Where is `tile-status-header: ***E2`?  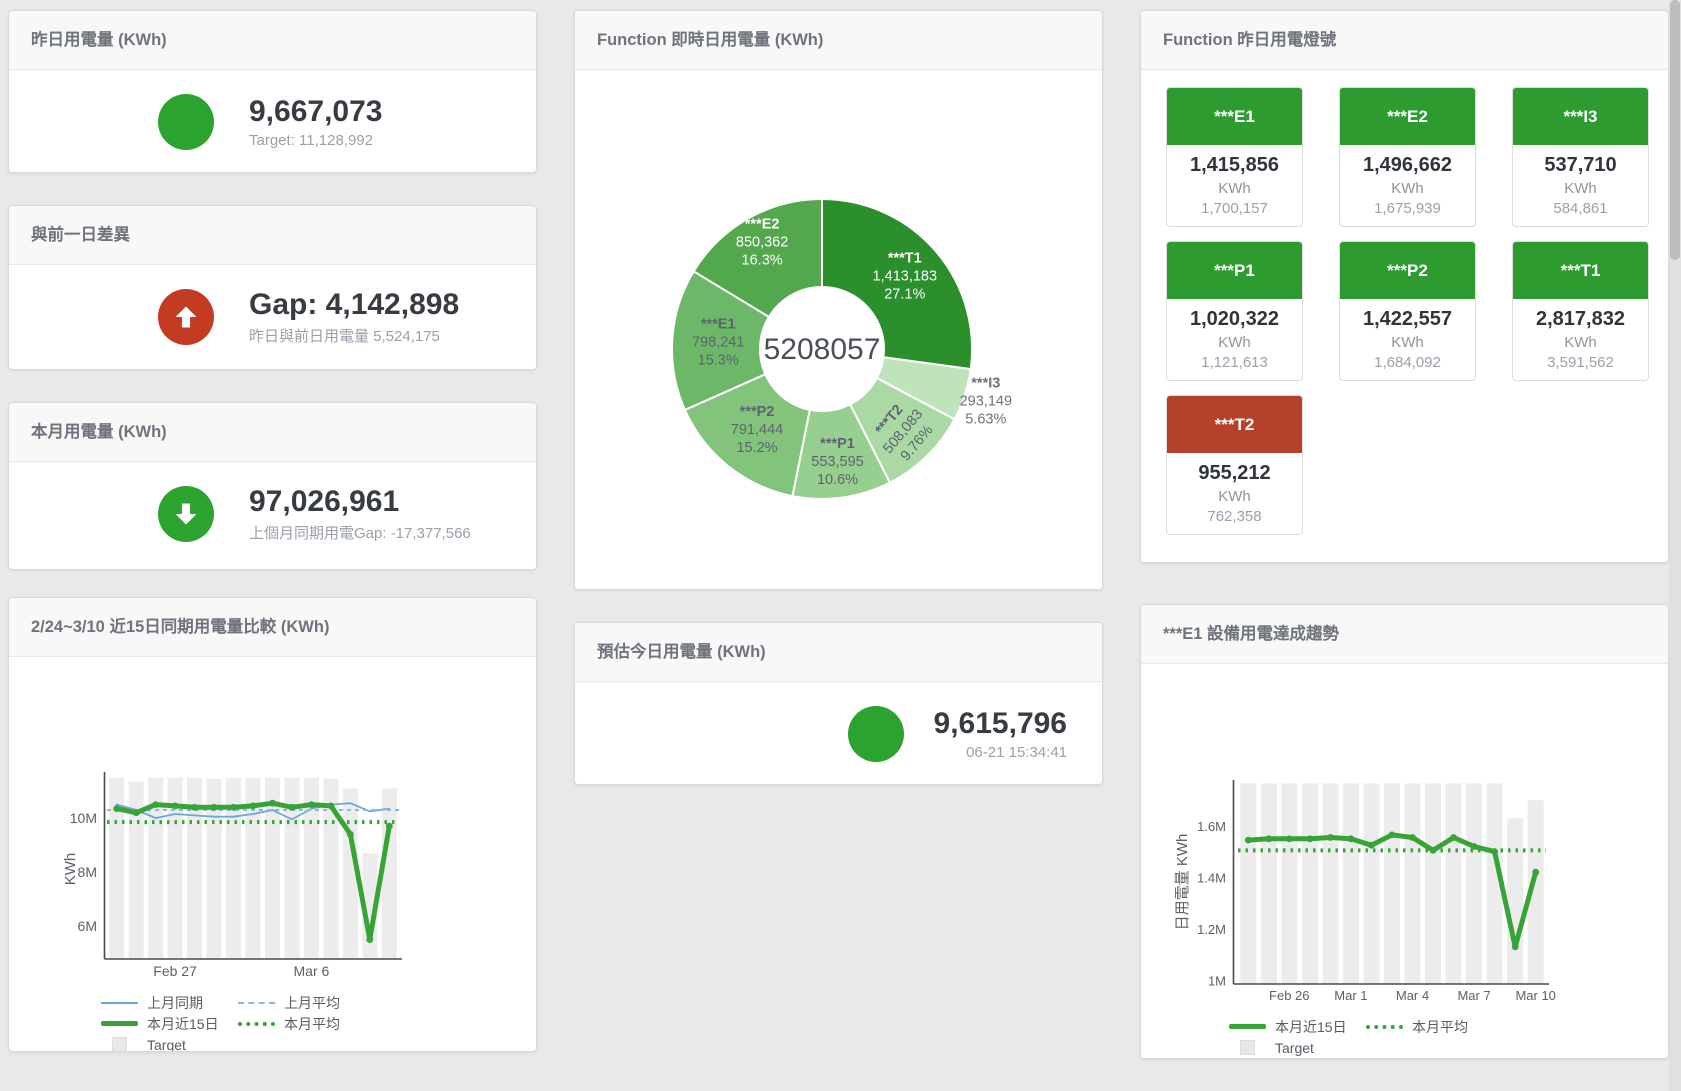
tile-status-header: ***E2 is located at coordinates (1407, 116).